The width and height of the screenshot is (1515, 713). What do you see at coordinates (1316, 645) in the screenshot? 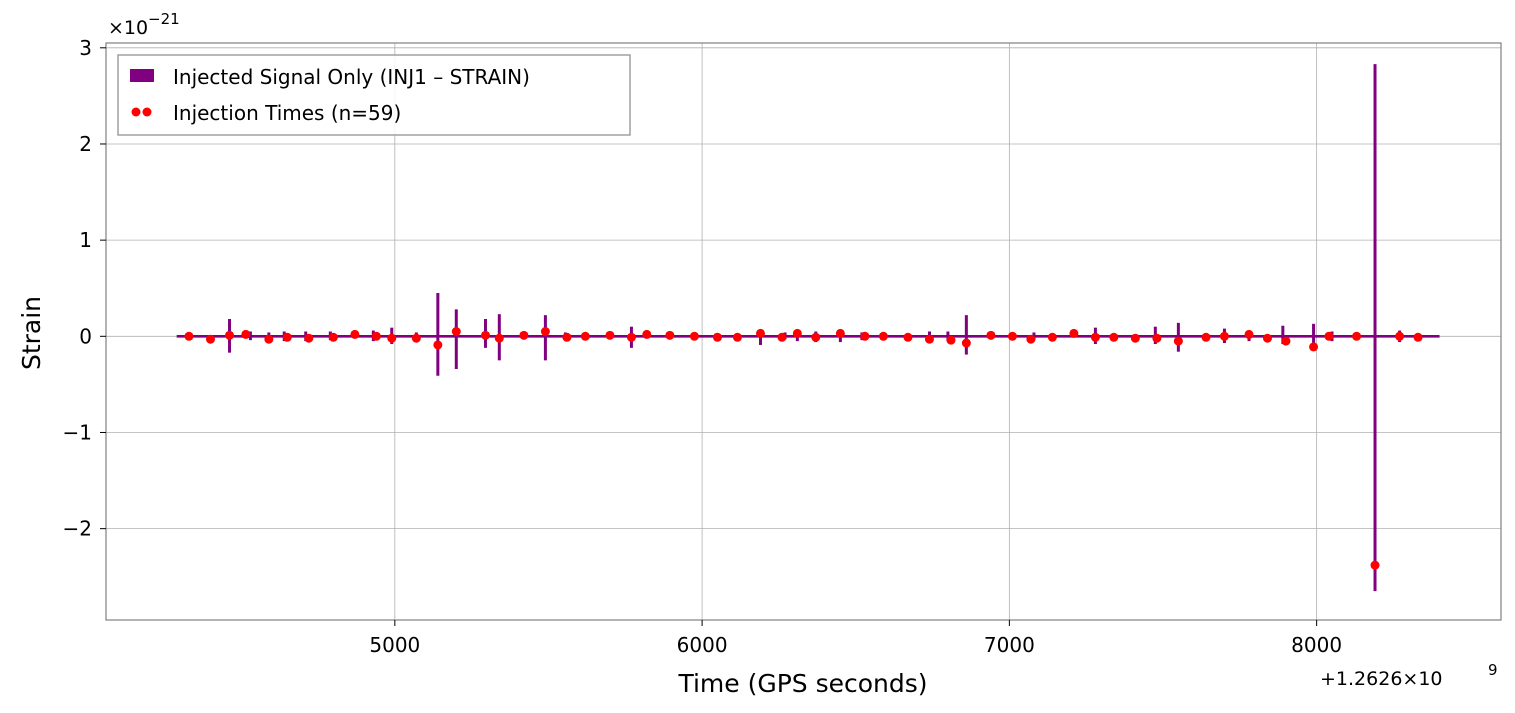
I see `x-tick-label: 8000` at bounding box center [1316, 645].